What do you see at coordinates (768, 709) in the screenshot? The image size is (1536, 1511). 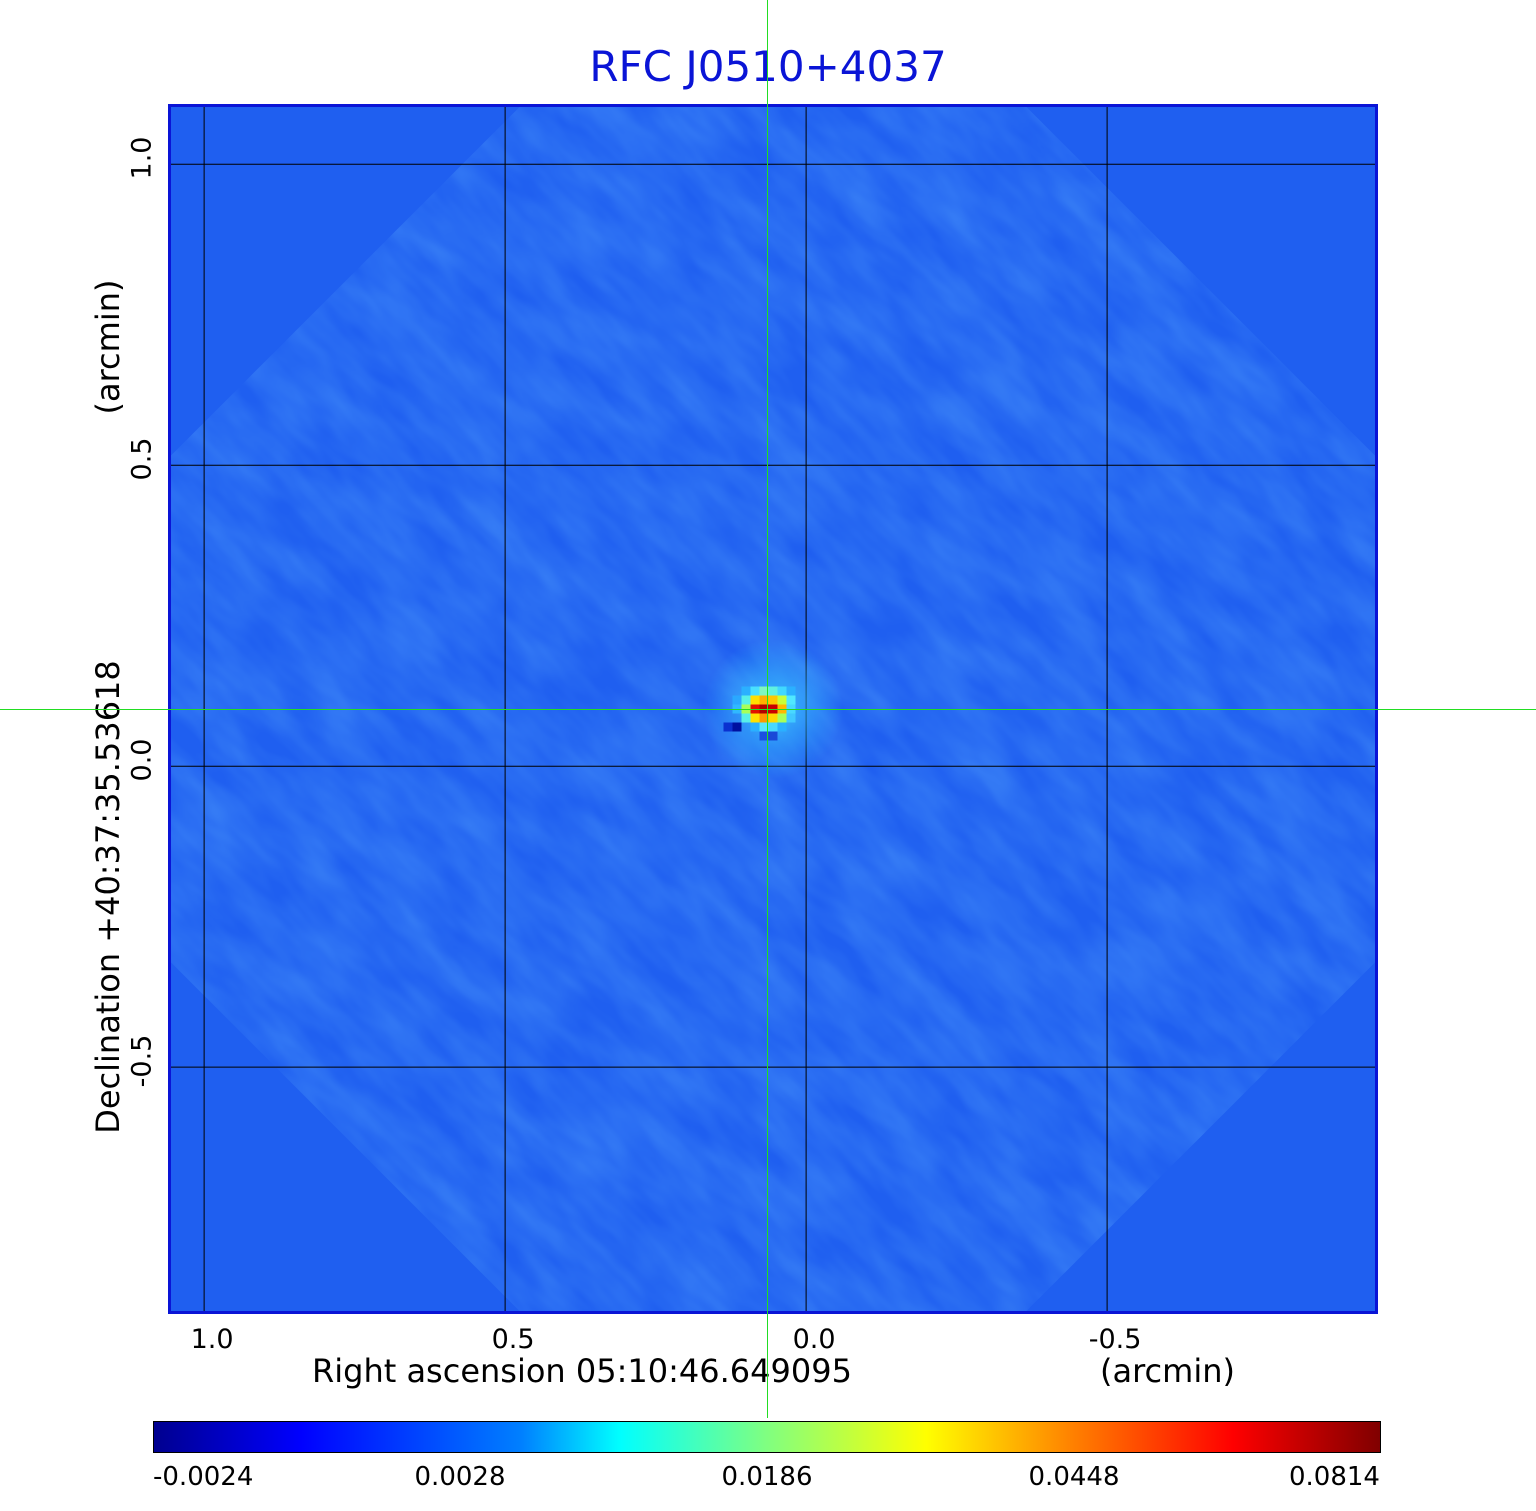 I see `crosshair-horizontal` at bounding box center [768, 709].